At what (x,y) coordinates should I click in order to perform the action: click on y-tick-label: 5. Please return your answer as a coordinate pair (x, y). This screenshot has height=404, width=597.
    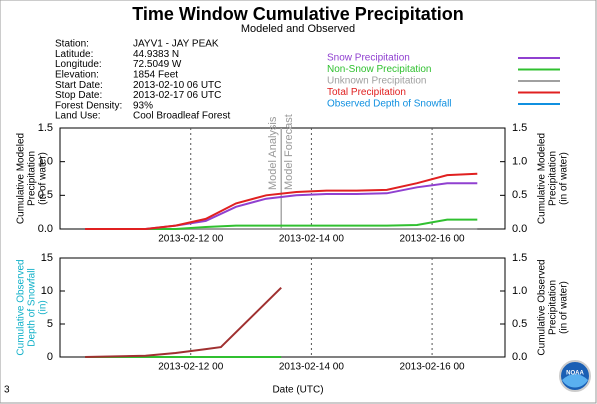
    Looking at the image, I should click on (50, 324).